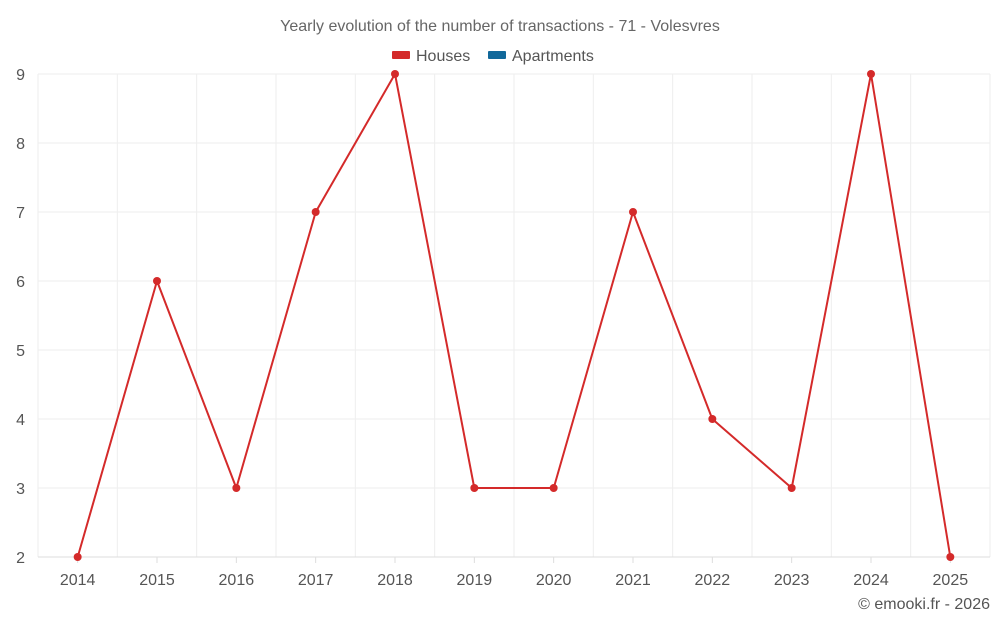 The height and width of the screenshot is (625, 1000). I want to click on data-point-houses-2022, so click(712, 419).